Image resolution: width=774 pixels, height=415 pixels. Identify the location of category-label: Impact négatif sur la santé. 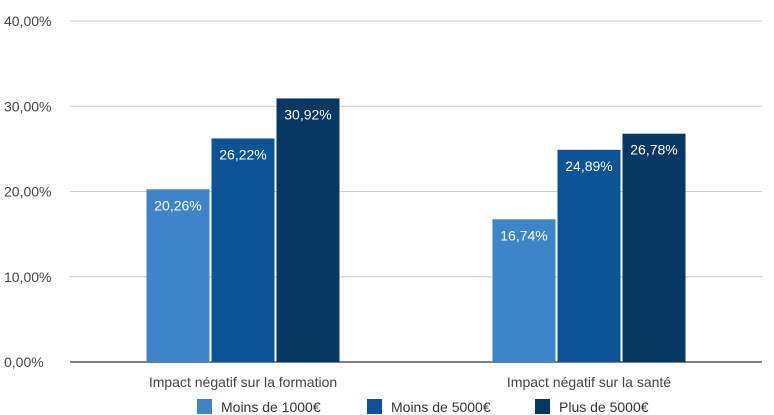
(589, 382).